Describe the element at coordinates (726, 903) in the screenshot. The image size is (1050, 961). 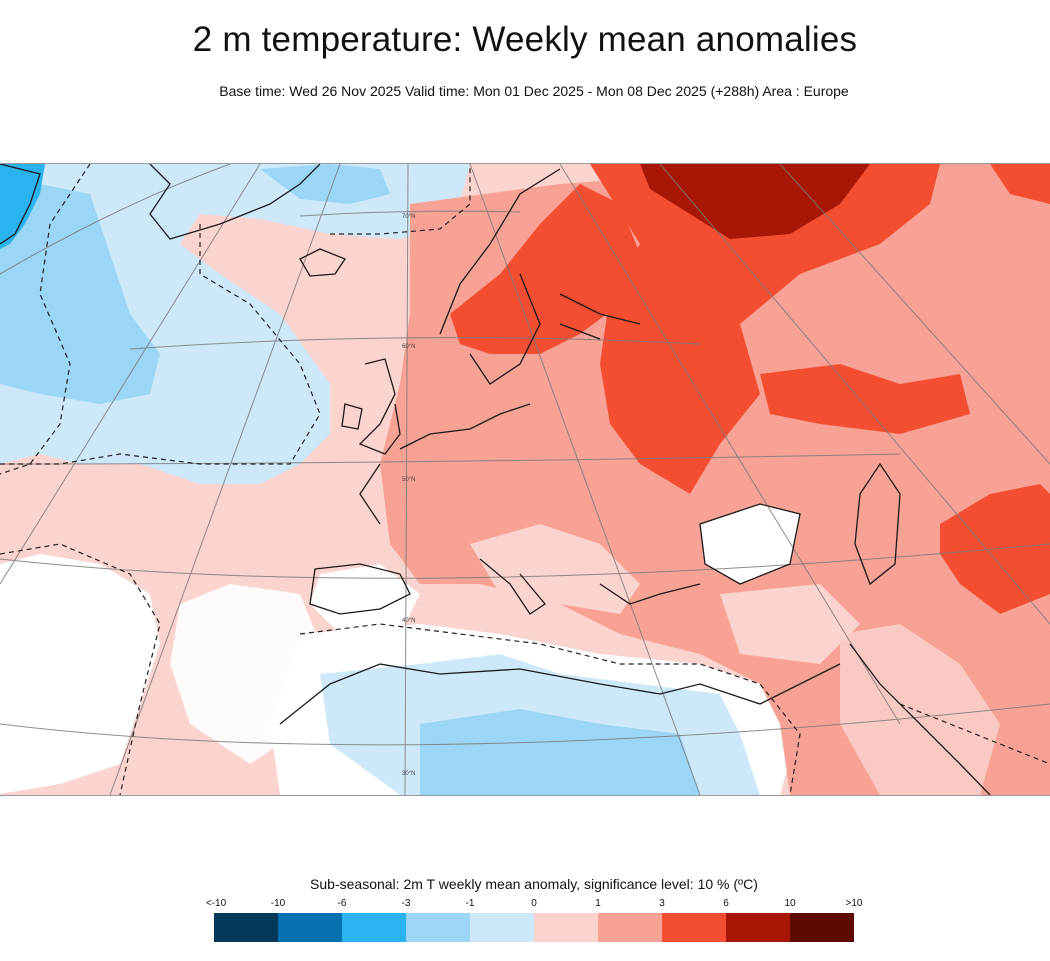
I see `legend-tick: 6` at that location.